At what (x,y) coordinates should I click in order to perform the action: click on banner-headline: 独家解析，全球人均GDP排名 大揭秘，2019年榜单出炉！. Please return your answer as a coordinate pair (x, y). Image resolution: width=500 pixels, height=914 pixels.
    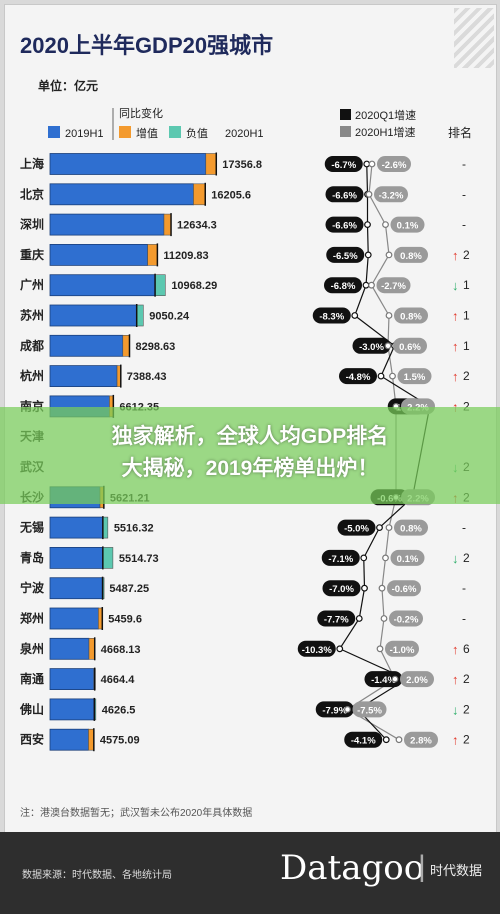
    Looking at the image, I should click on (250, 453).